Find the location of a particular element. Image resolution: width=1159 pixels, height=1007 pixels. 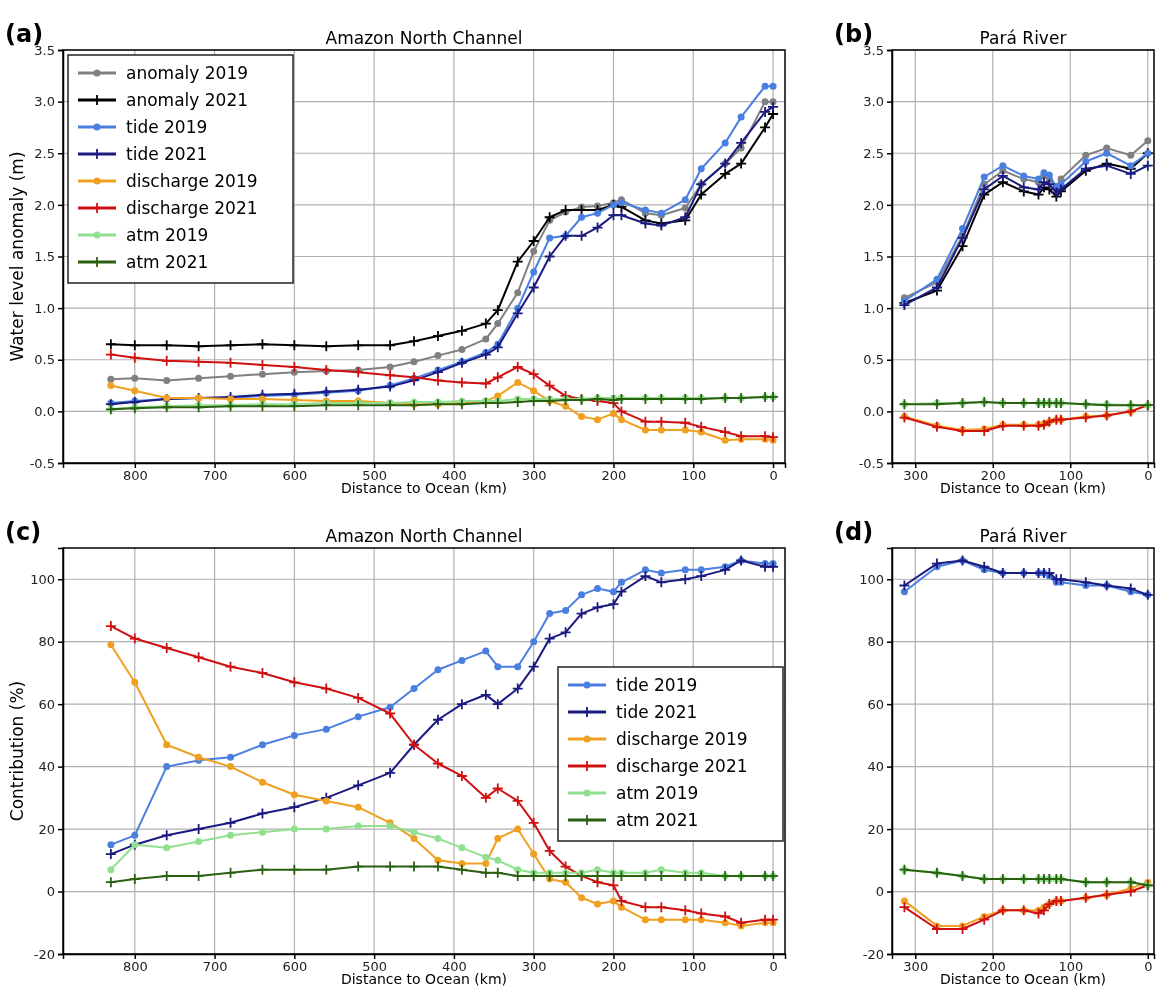

text: (d) is located at coordinates (854, 532).